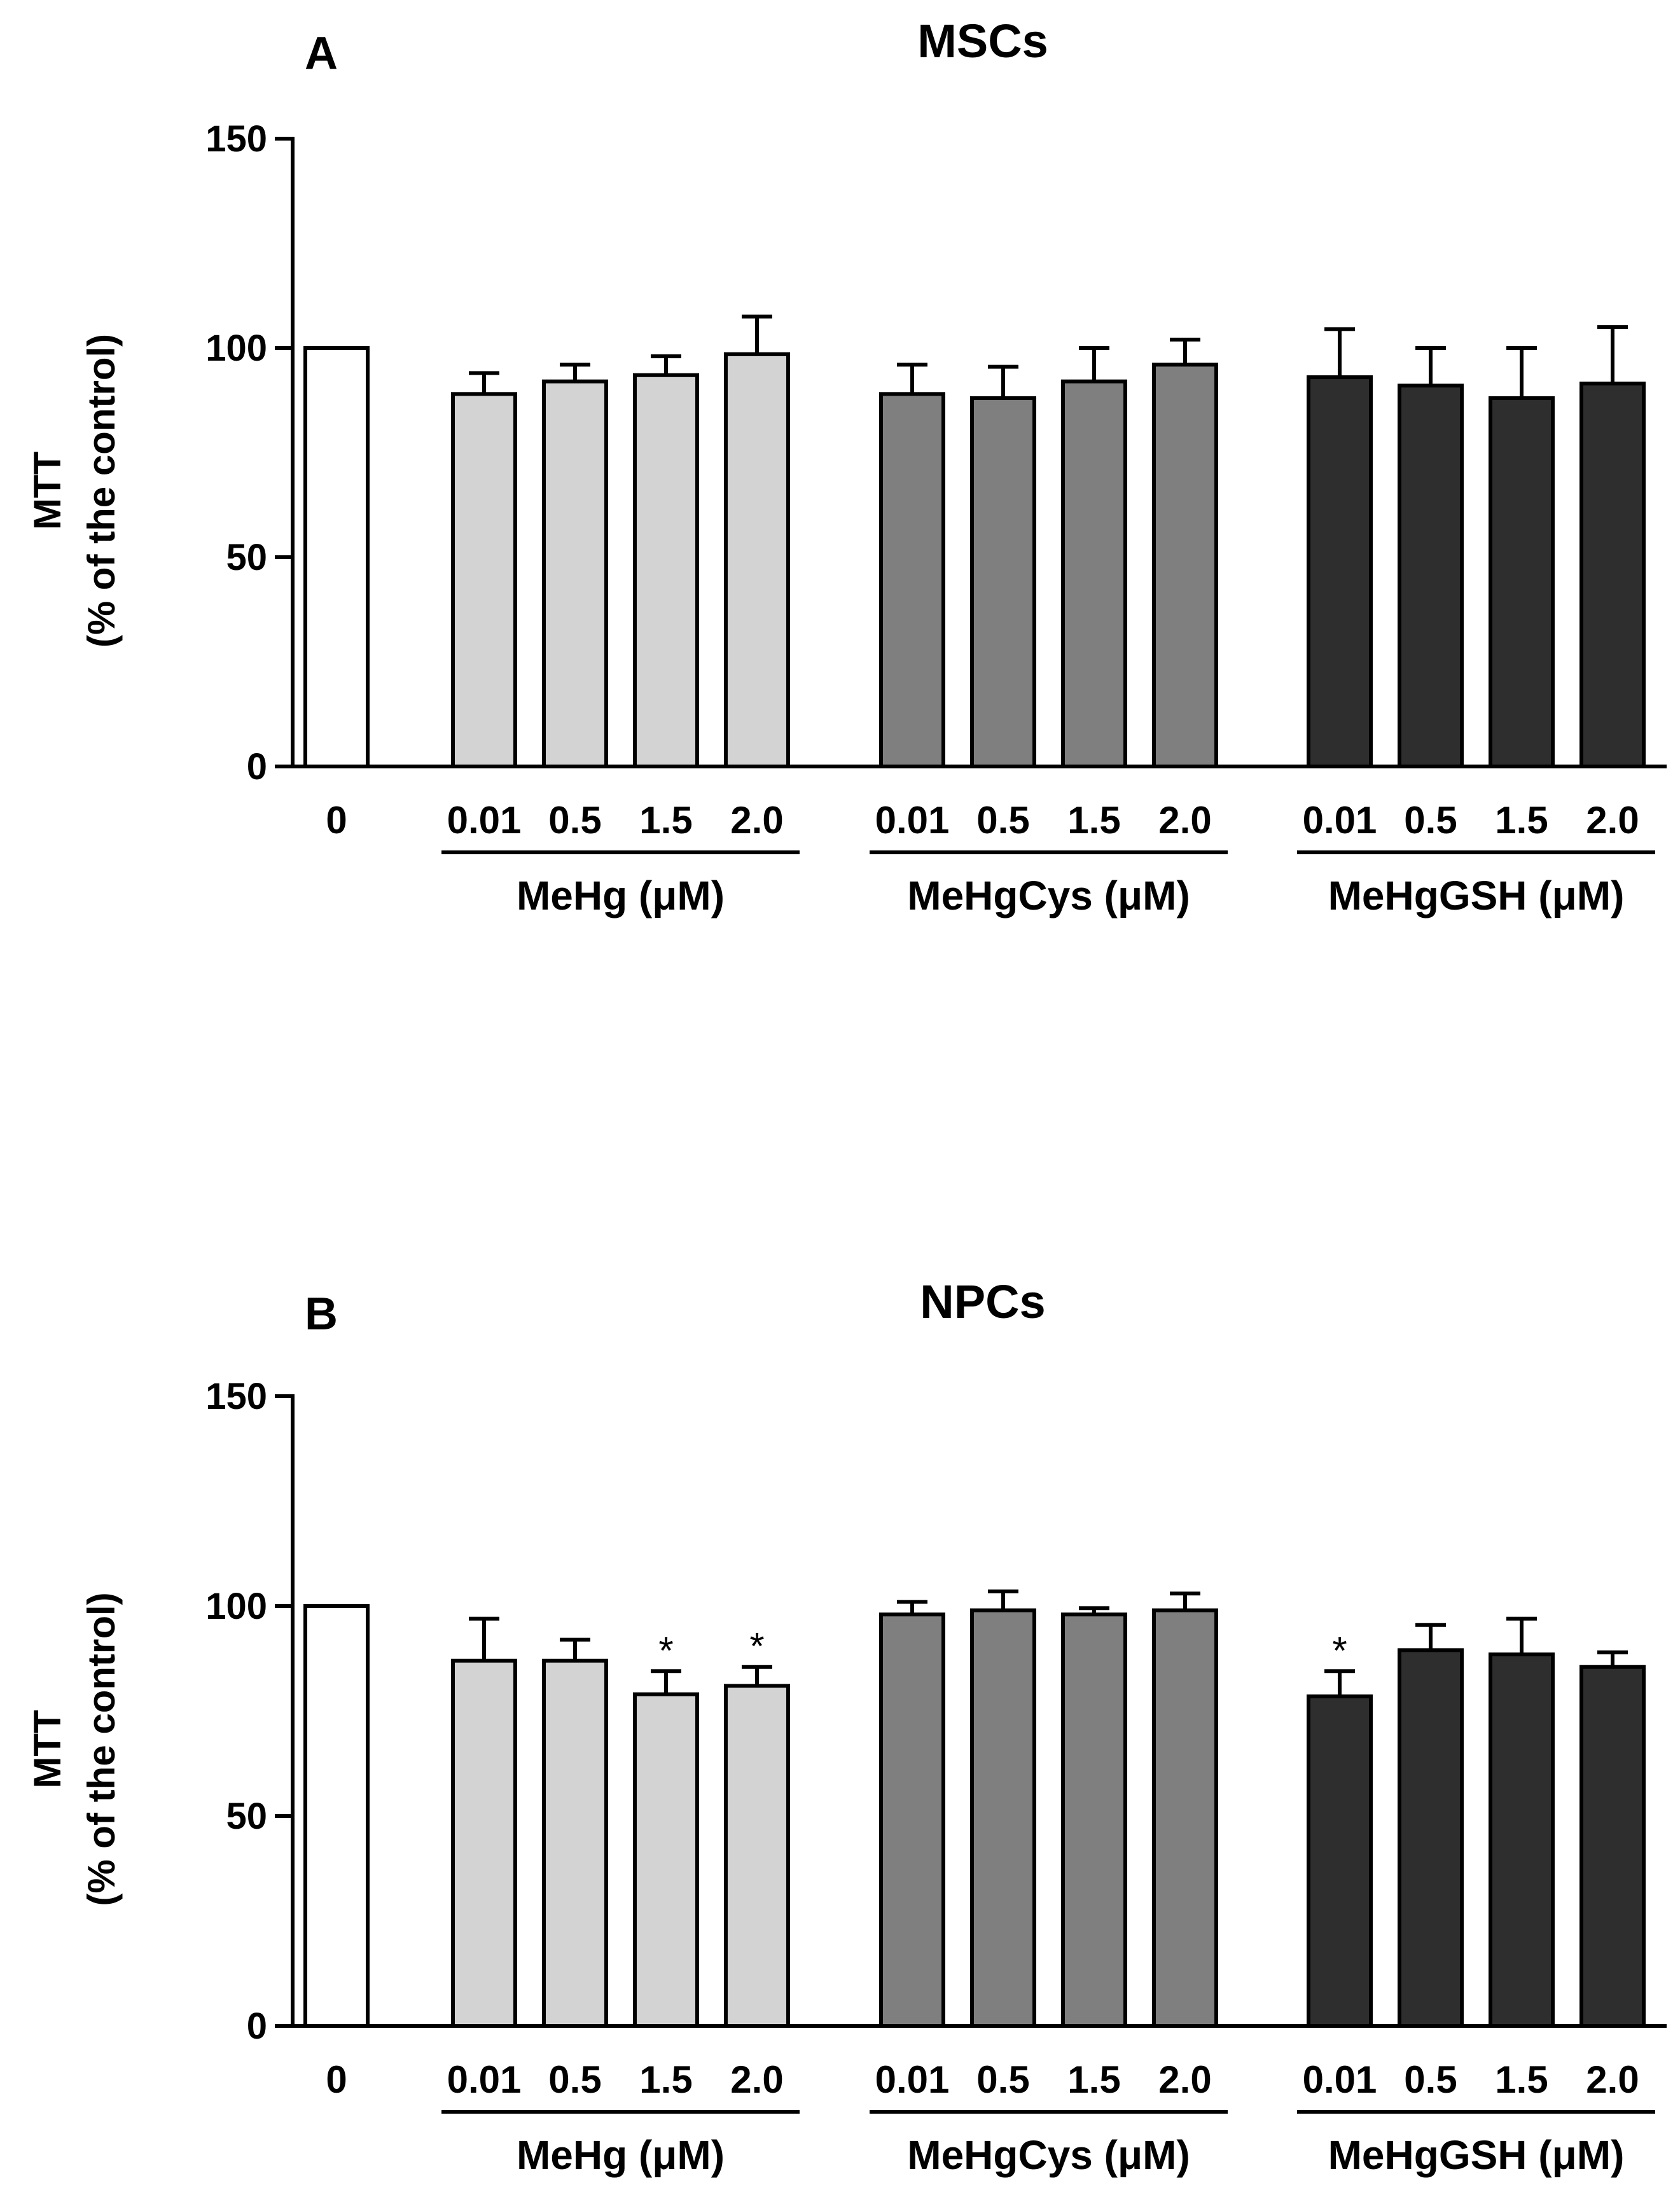 This screenshot has height=2190, width=1680. Describe the element at coordinates (983, 41) in the screenshot. I see `chart-title: MSCs` at that location.